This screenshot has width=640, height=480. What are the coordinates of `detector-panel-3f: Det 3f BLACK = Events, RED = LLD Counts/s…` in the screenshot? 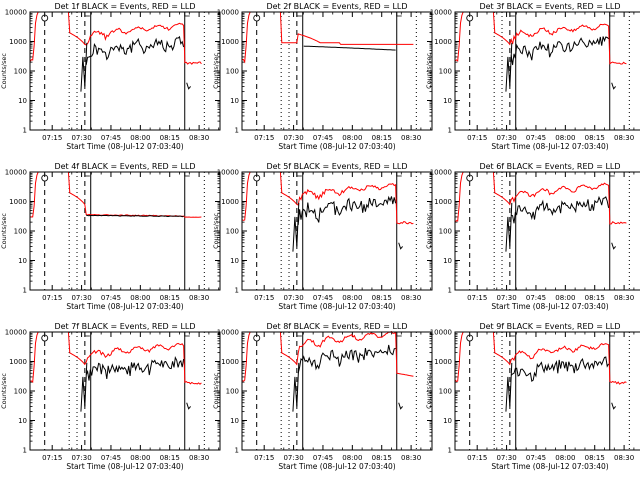 It's located at (532, 76).